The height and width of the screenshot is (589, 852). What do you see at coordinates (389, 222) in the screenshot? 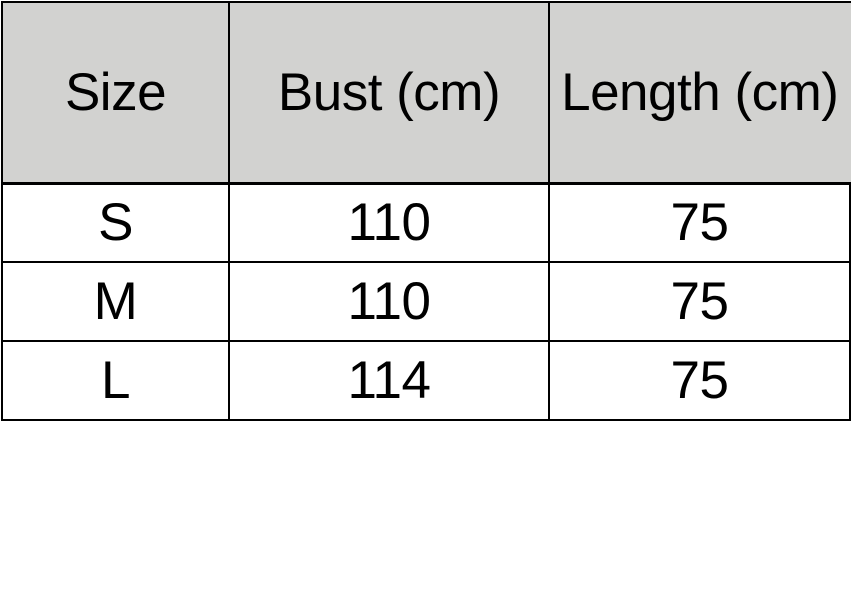
I see `cell-bust-s: 110` at bounding box center [389, 222].